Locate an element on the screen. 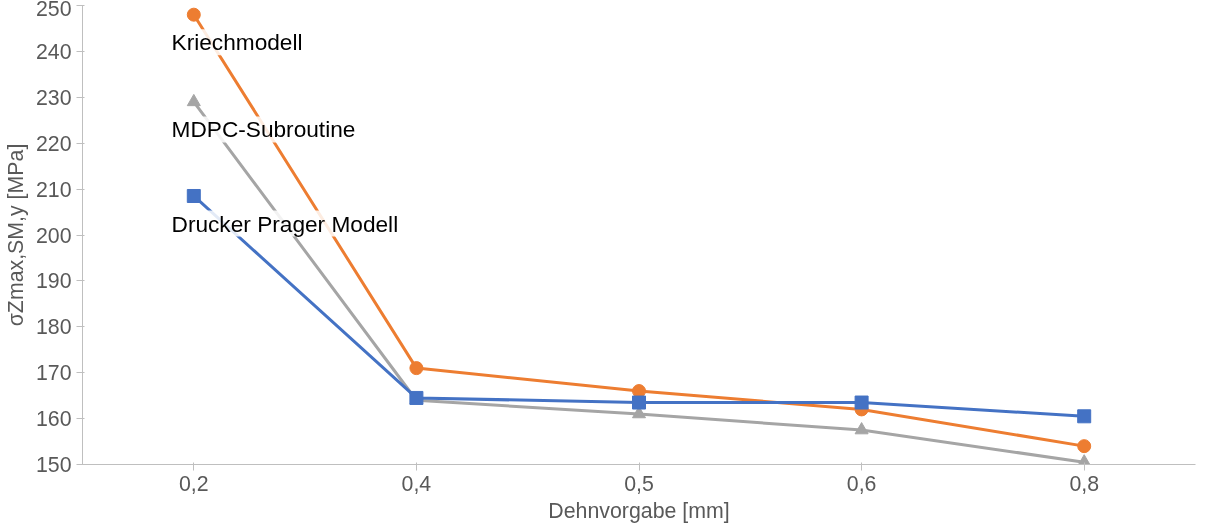  series-label: Drucker Prager Modell is located at coordinates (285, 223).